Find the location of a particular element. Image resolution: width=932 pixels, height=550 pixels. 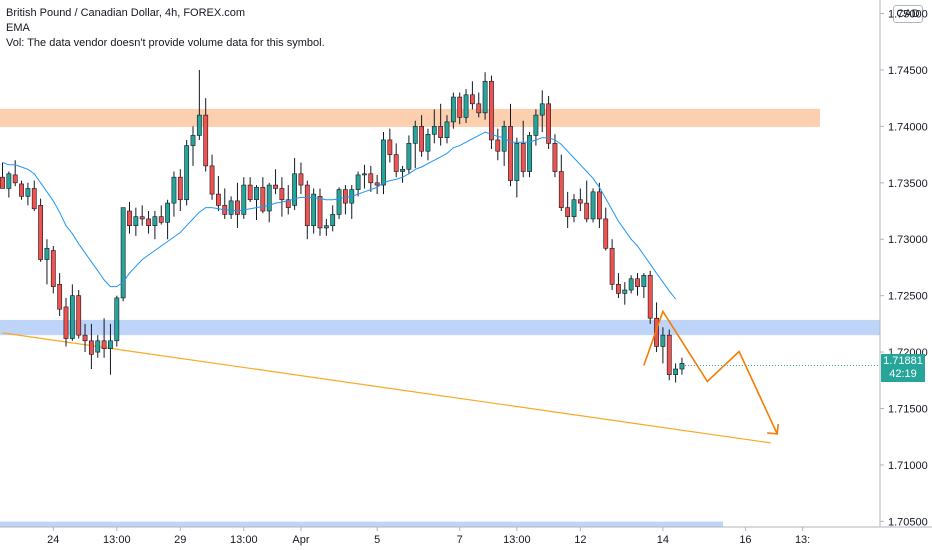

time-tick-label: 5 is located at coordinates (377, 540).